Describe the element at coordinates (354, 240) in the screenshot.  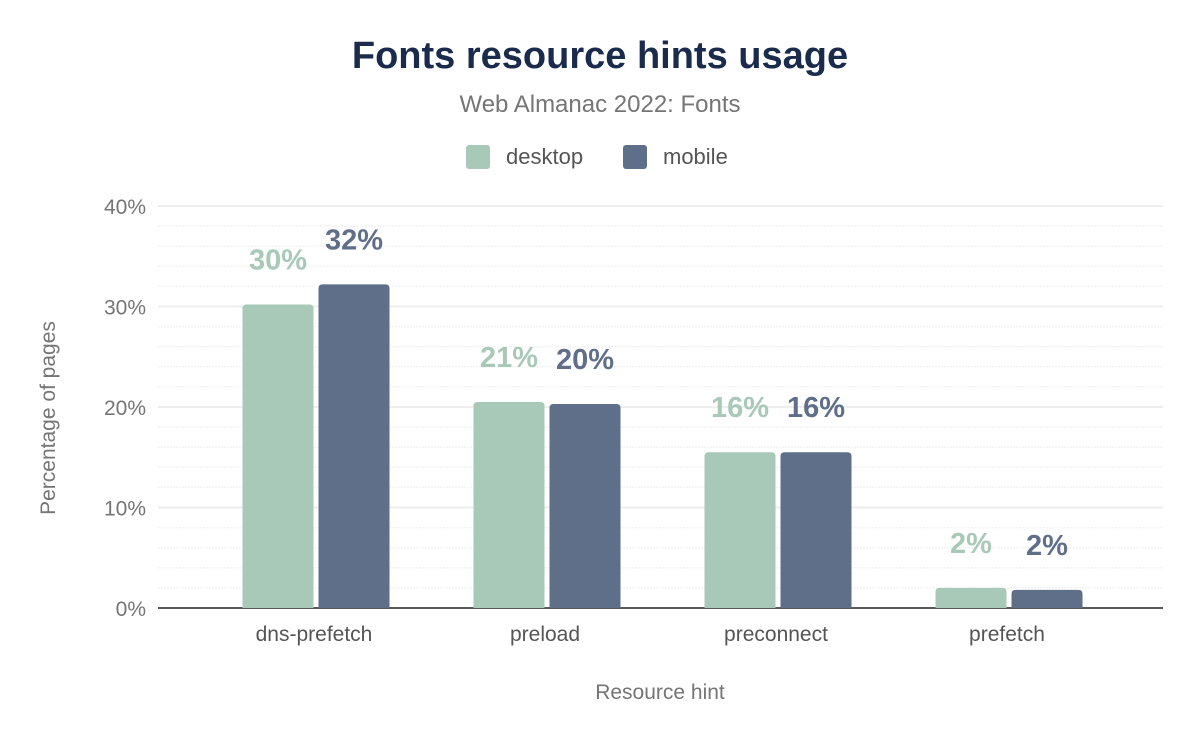
I see `data-label-mobile: 32%` at that location.